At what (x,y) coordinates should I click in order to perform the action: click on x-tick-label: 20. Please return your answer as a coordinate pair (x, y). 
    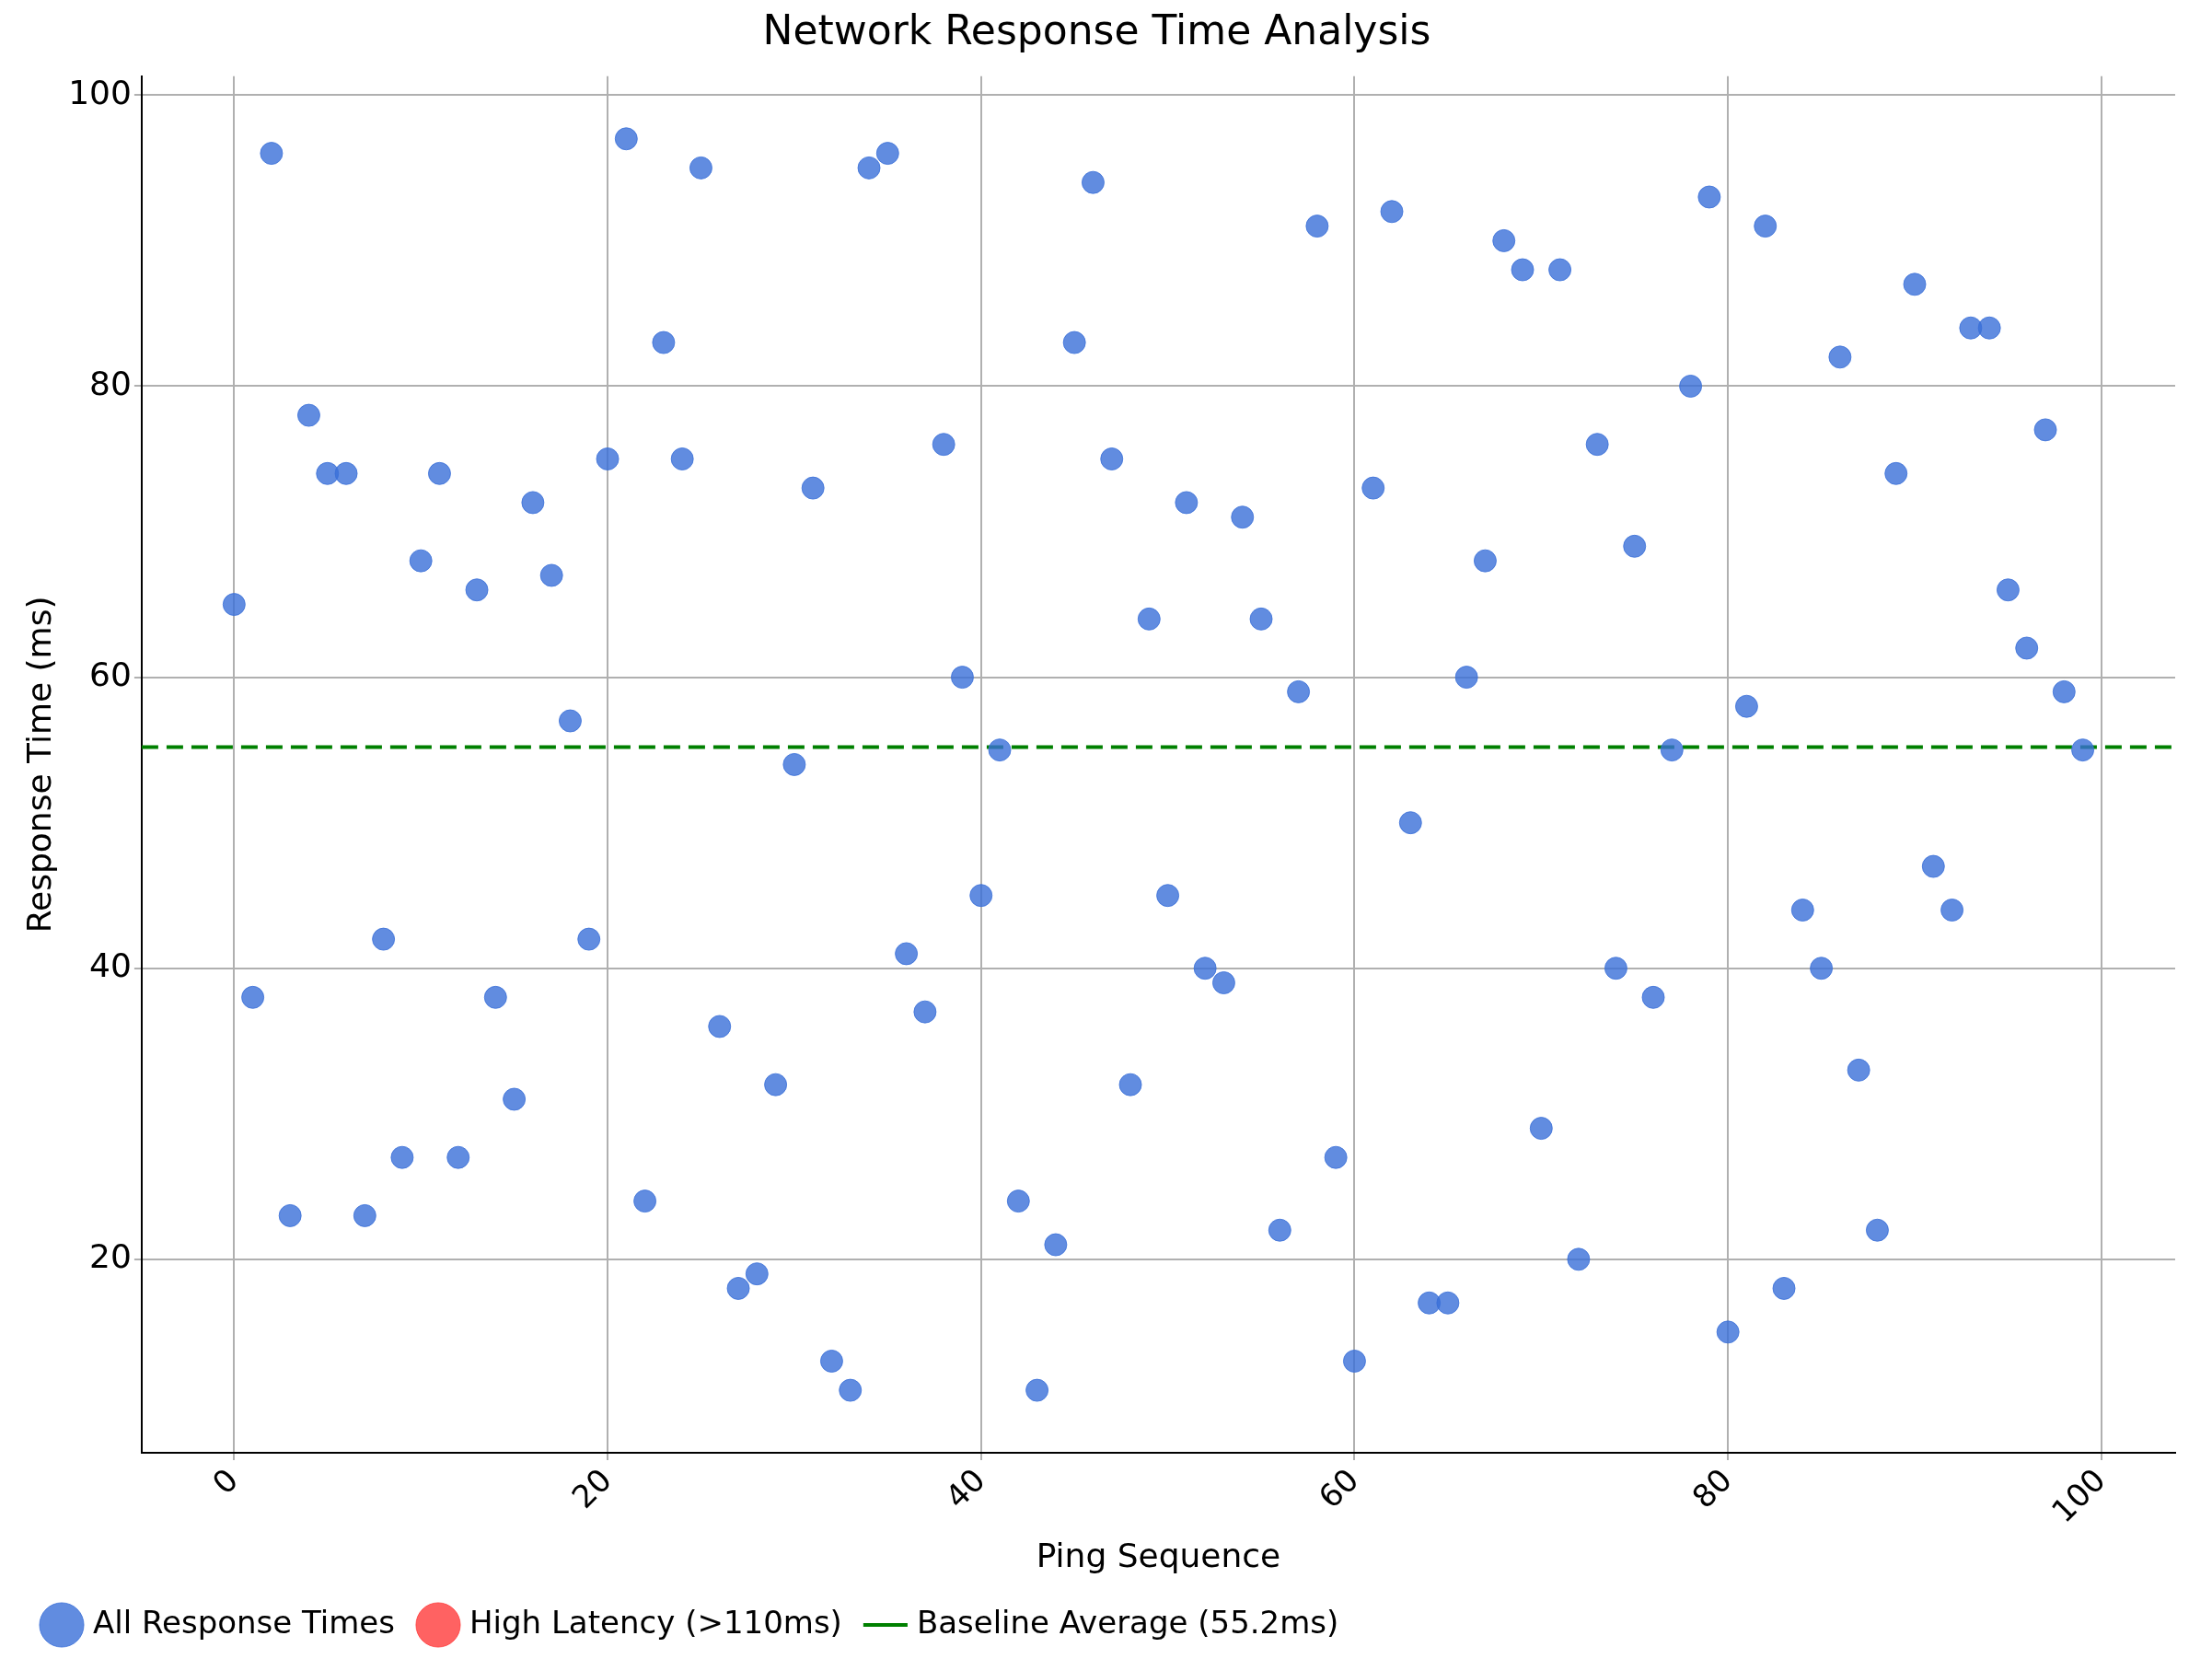
    Looking at the image, I should click on (591, 1488).